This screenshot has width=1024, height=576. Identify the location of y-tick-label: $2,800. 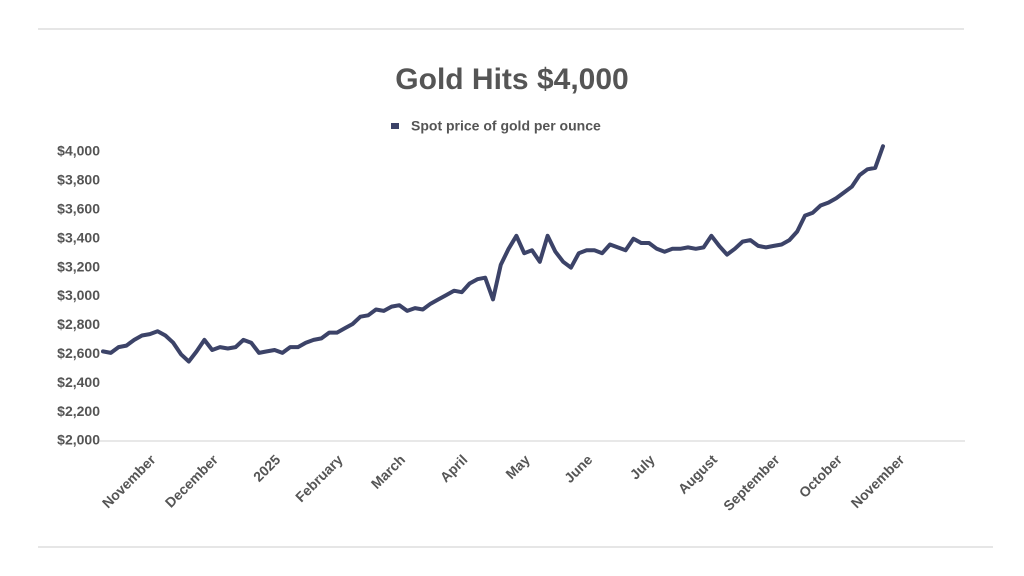
(78, 324).